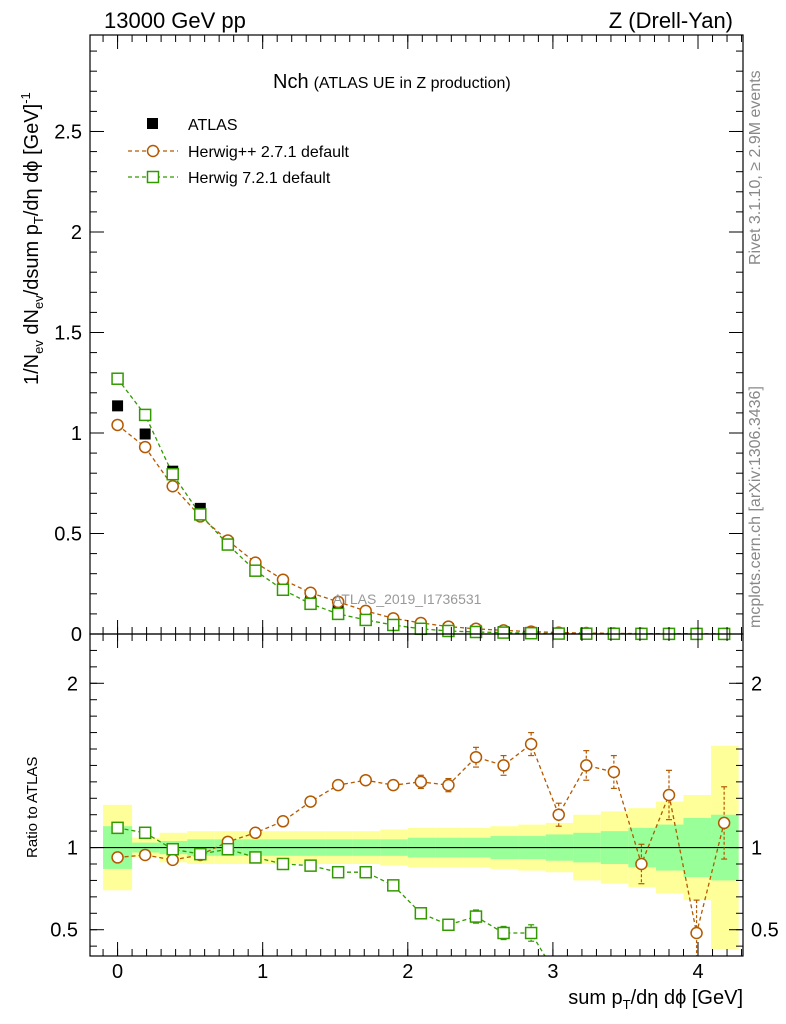  Describe the element at coordinates (687, 998) in the screenshot. I see `xlabel-rest: /dη dϕ [GeV]` at that location.